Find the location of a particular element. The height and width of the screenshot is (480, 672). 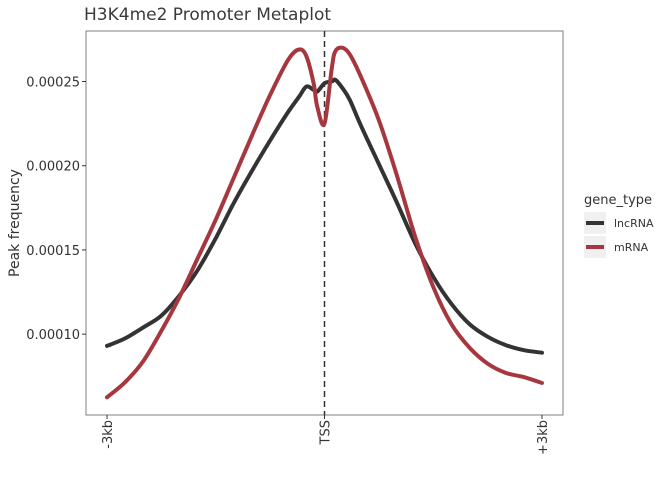

legend: gene_type lncRNA mRNA is located at coordinates (619, 225).